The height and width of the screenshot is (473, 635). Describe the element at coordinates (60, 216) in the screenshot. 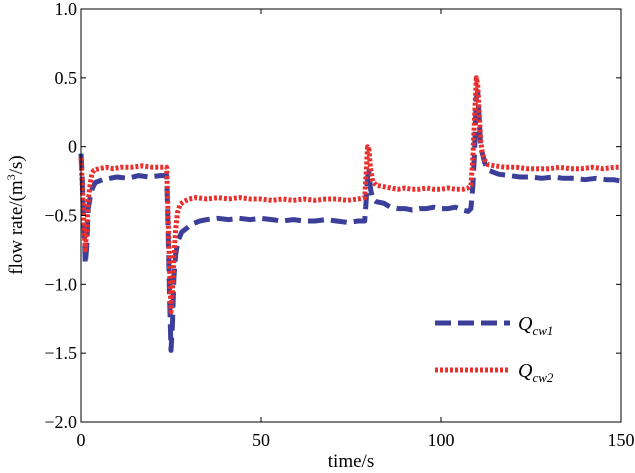

I see `y-tick-label: −0.5` at that location.